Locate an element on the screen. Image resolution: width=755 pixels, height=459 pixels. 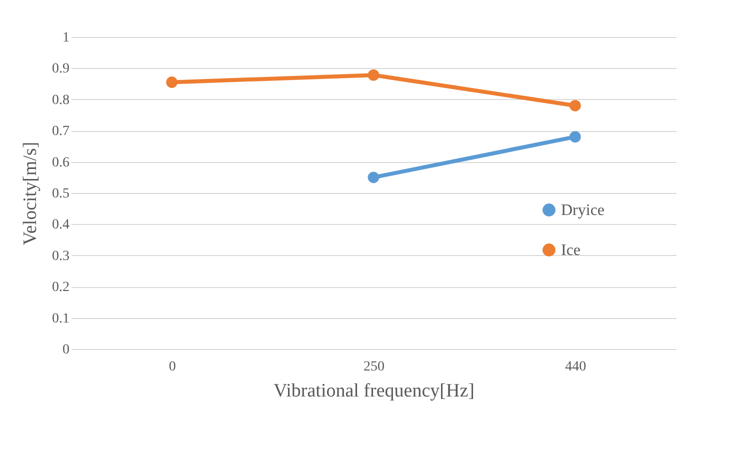
y-tick-label: 0.4 is located at coordinates (61, 225).